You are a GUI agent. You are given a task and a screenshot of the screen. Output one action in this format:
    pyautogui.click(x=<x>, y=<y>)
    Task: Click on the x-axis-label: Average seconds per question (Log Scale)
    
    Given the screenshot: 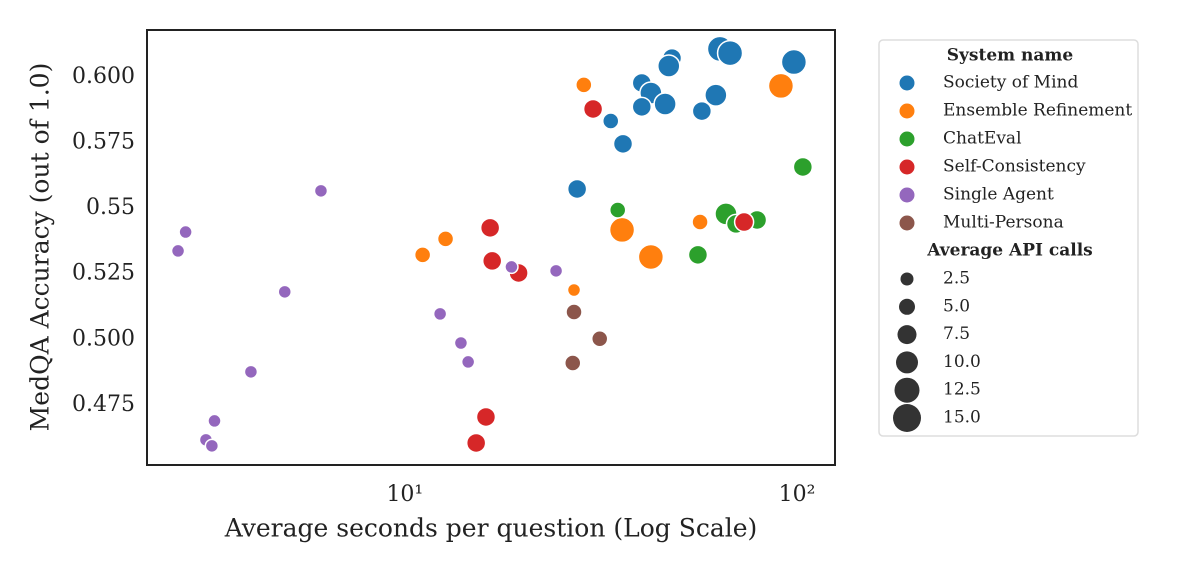 What is the action you would take?
    pyautogui.click(x=491, y=528)
    